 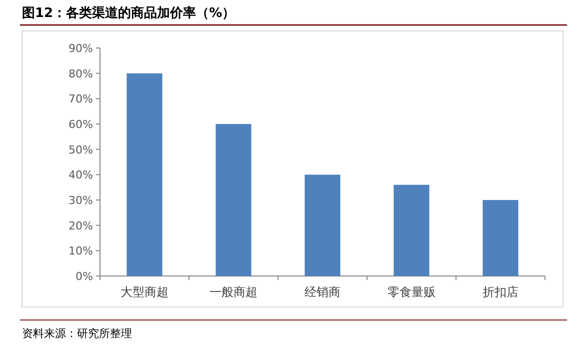 What do you see at coordinates (80, 175) in the screenshot?
I see `y-tick-label: 40%` at bounding box center [80, 175].